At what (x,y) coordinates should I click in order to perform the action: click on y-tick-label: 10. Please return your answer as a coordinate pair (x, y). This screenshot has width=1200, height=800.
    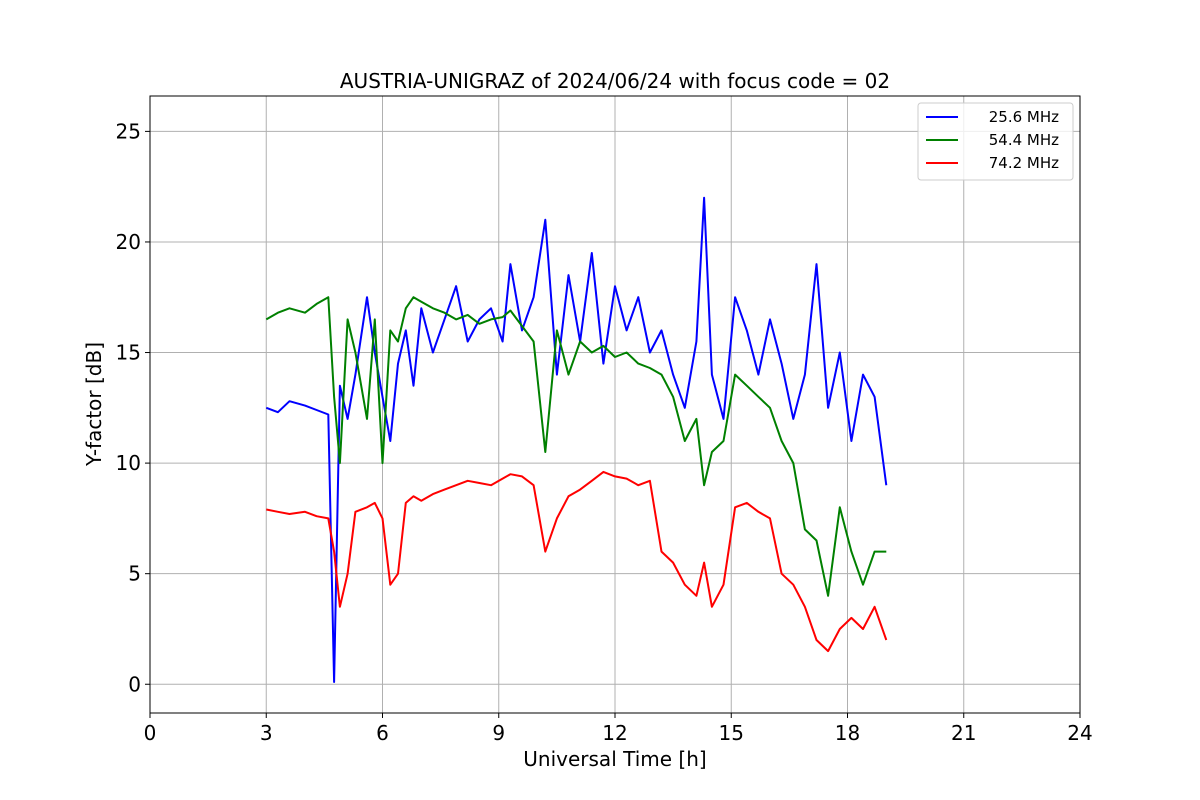
    Looking at the image, I should click on (128, 463).